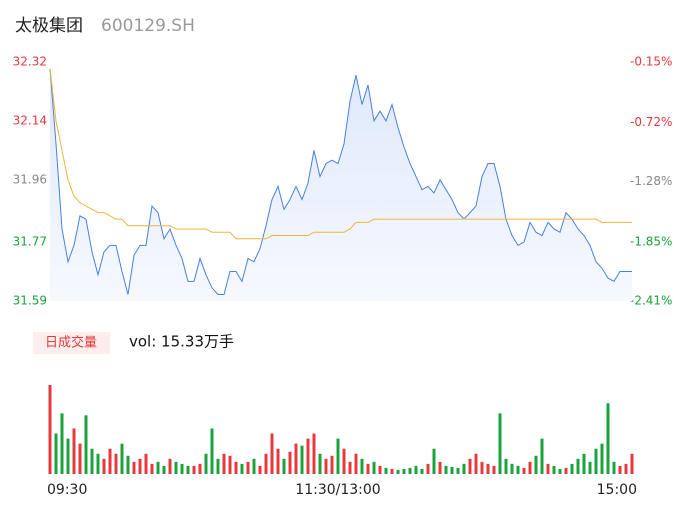  What do you see at coordinates (617, 490) in the screenshot?
I see `x-tick-label: 15:00` at bounding box center [617, 490].